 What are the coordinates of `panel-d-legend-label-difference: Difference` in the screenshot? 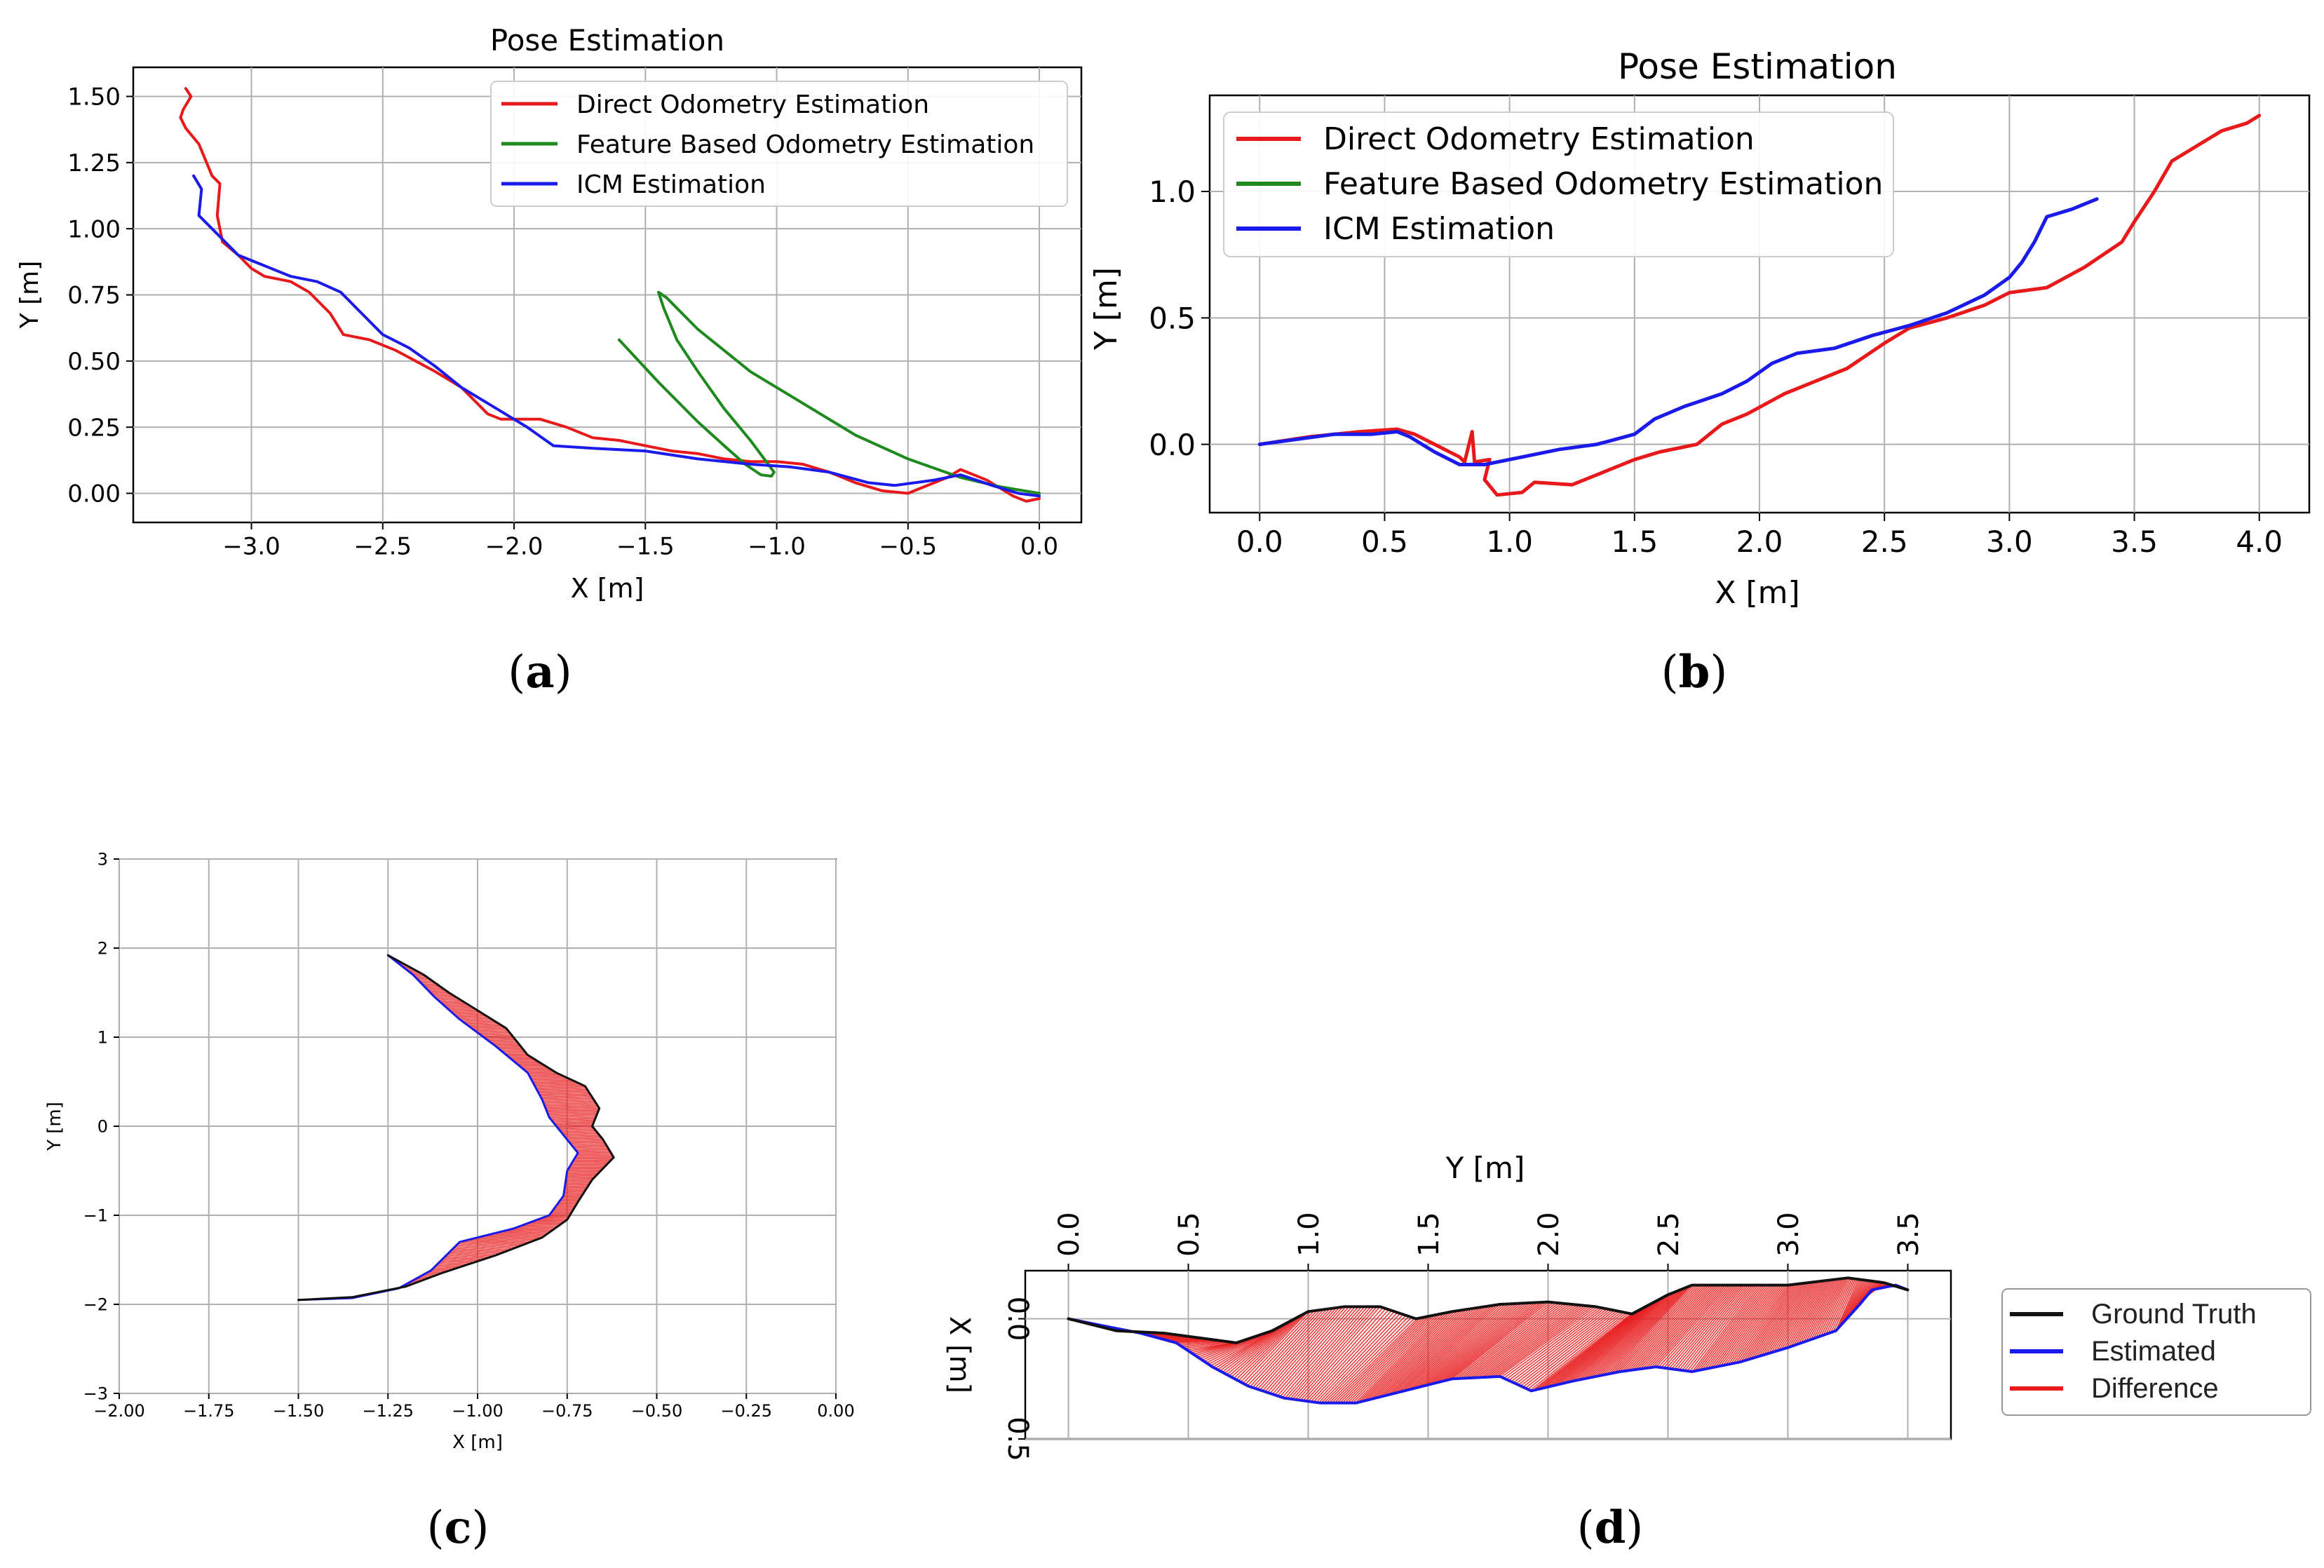 It's located at (2155, 1388).